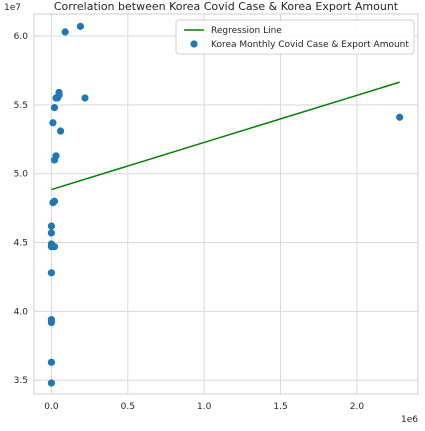  Describe the element at coordinates (21, 175) in the screenshot. I see `y-tick-label: 5.0` at that location.